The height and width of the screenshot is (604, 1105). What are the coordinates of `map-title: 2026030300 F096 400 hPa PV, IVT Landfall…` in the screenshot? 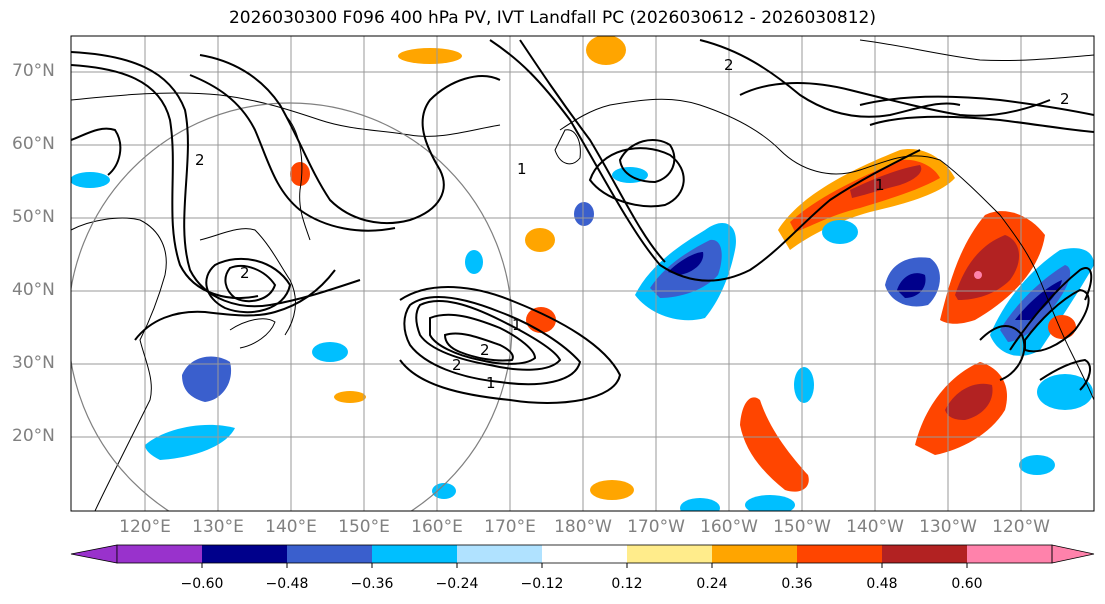 It's located at (552, 18).